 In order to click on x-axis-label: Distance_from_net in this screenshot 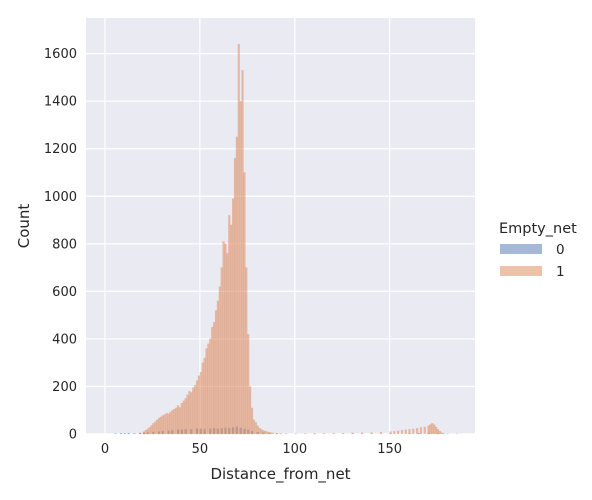, I will do `click(280, 474)`.